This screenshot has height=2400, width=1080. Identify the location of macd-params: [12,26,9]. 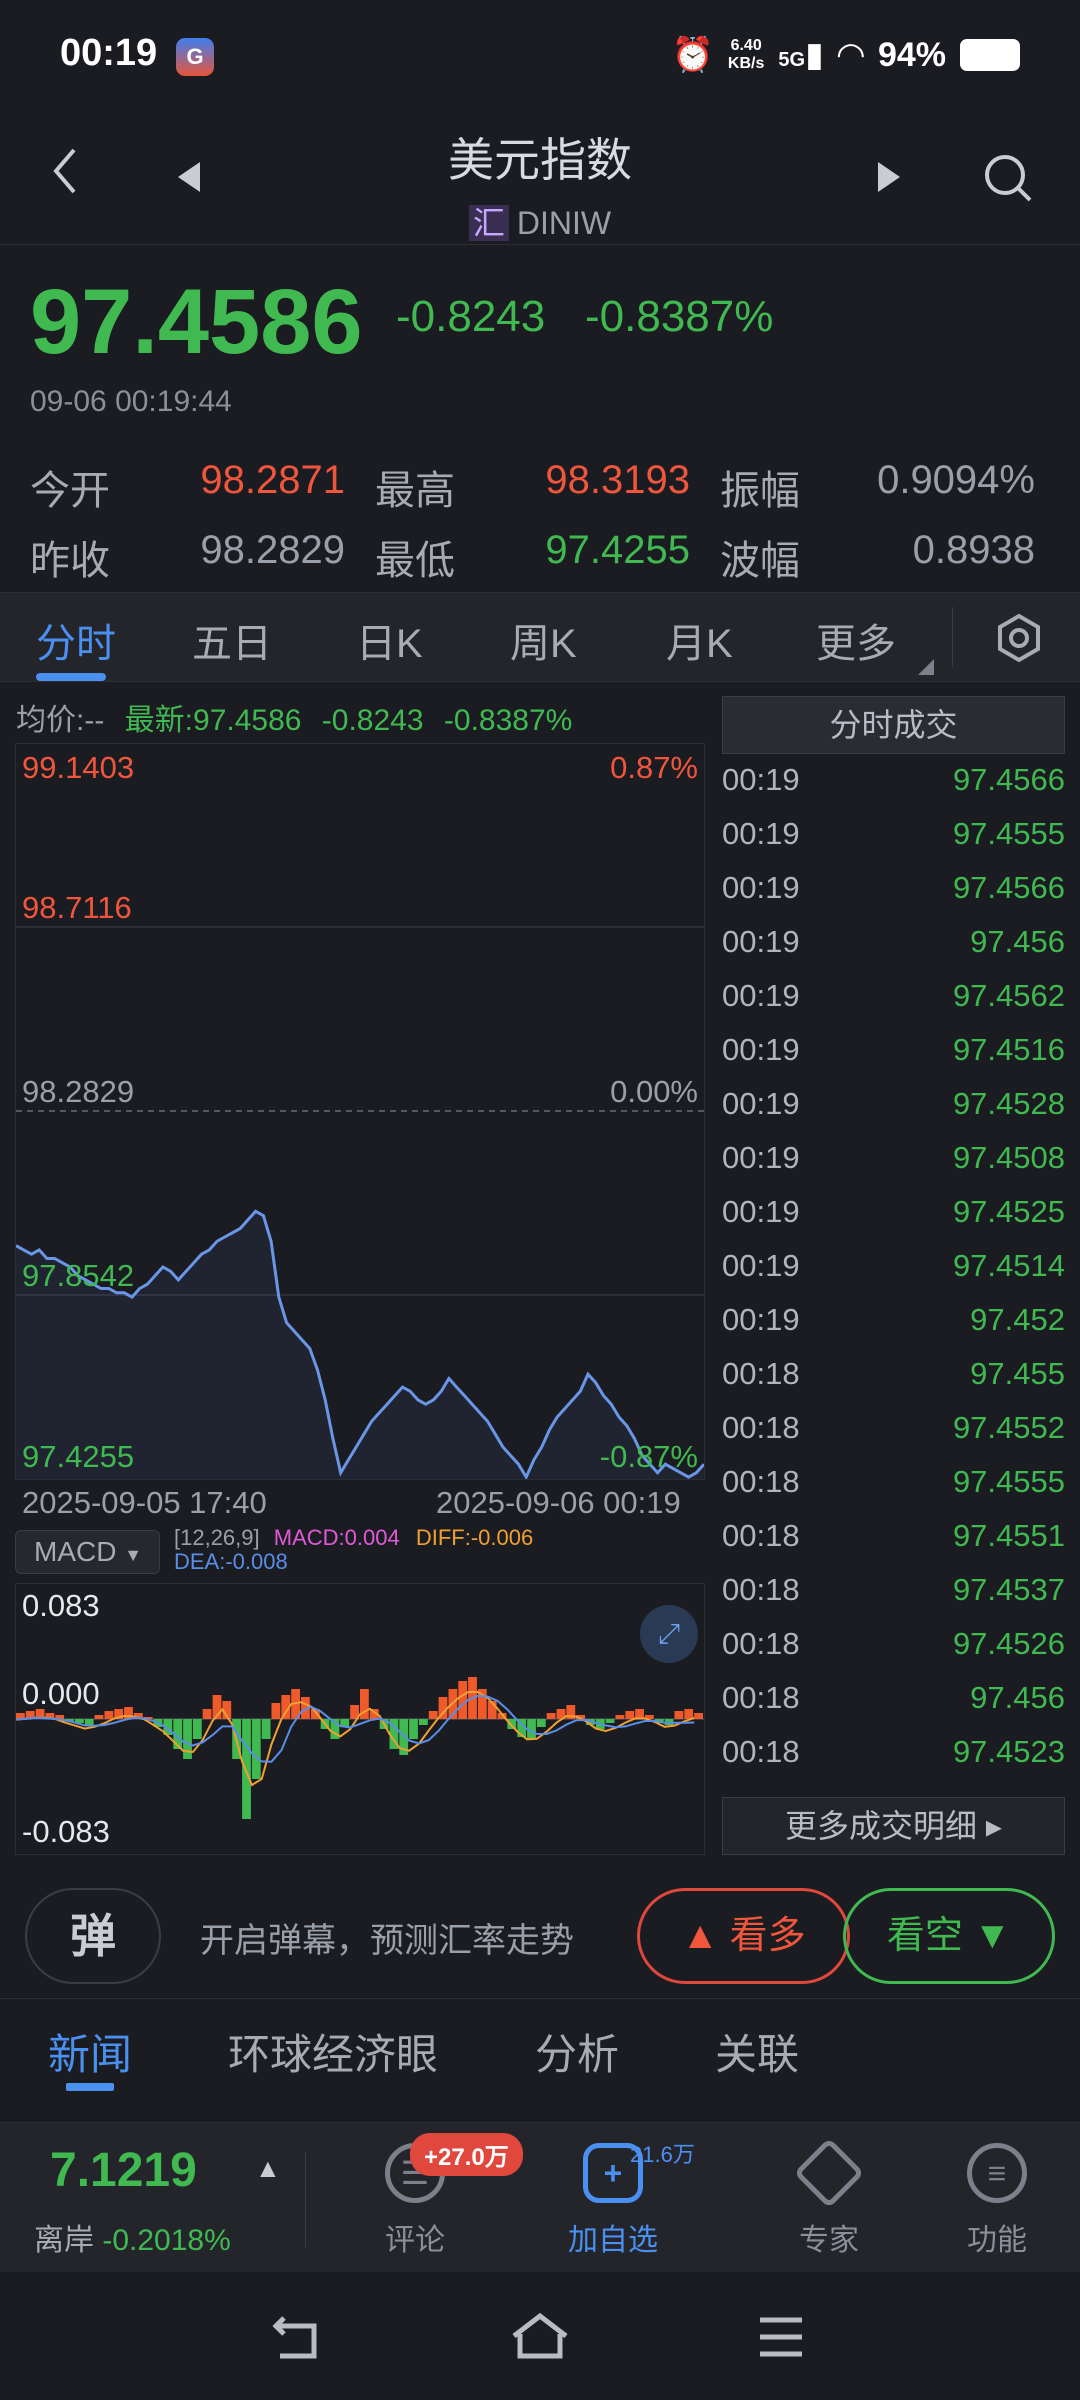
(217, 1537).